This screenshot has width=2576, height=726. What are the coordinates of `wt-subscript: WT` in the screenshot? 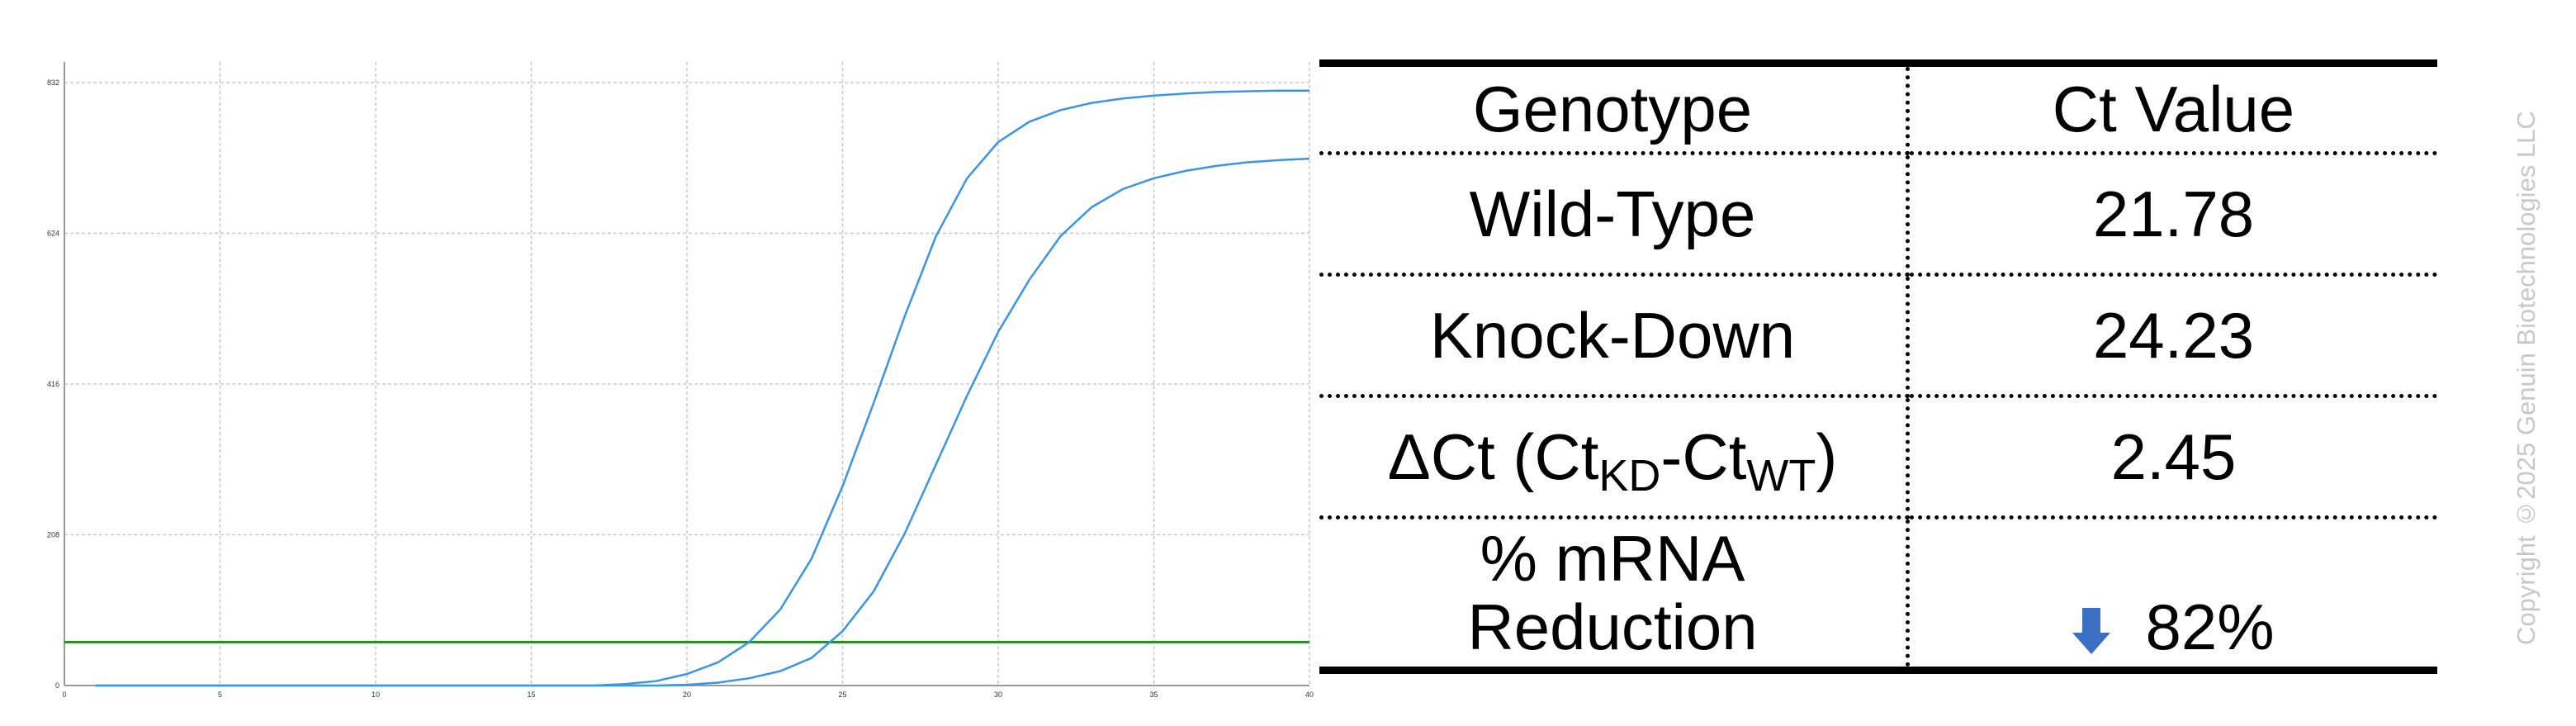 It's located at (1781, 475).